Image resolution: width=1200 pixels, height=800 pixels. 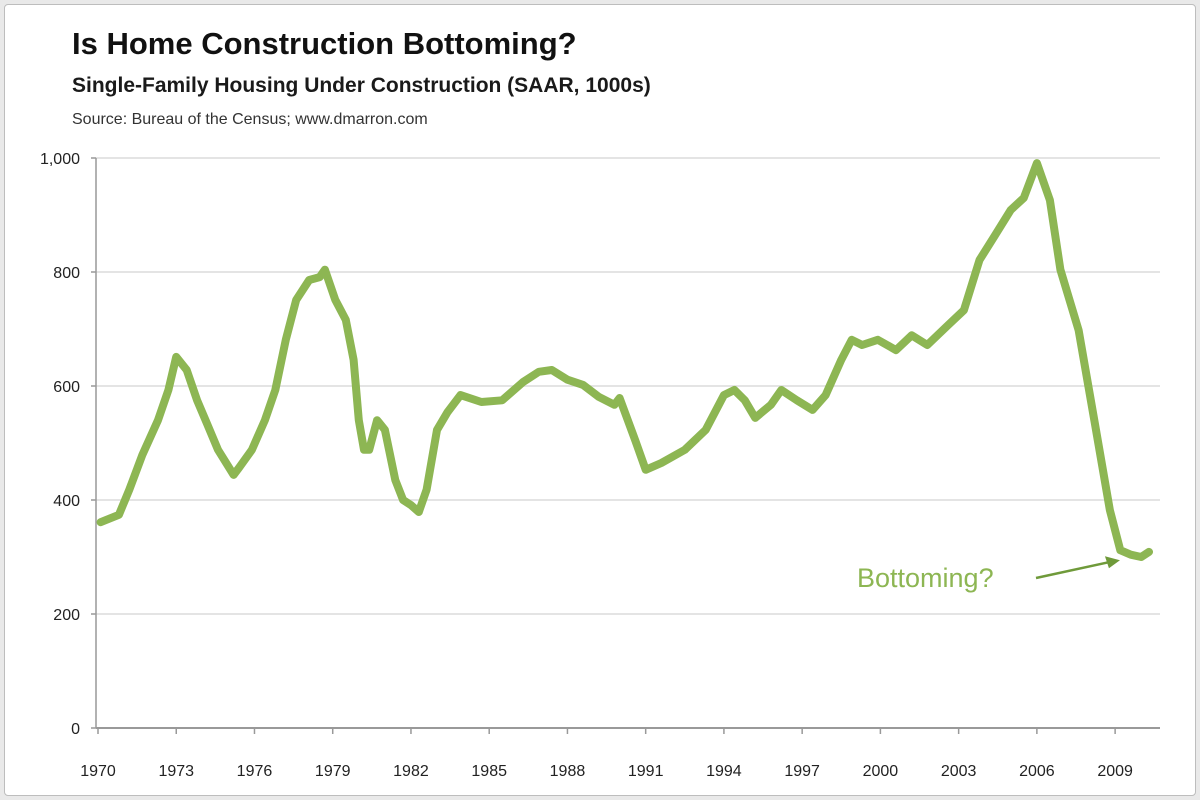 What do you see at coordinates (66, 273) in the screenshot?
I see `y-tick-label: 800` at bounding box center [66, 273].